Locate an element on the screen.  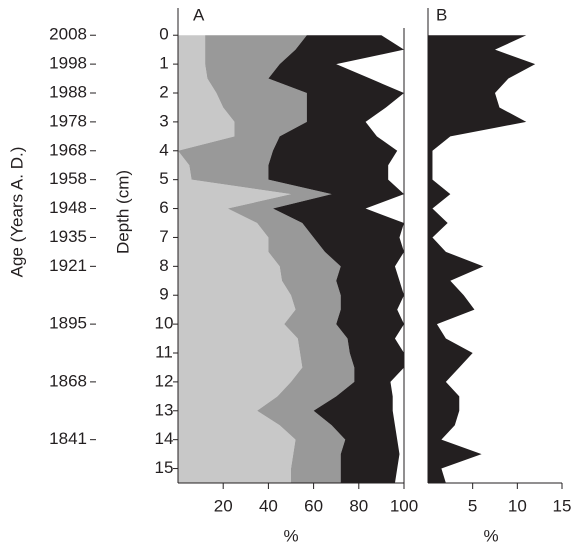
y-tick-label: 11 is located at coordinates (164, 351).